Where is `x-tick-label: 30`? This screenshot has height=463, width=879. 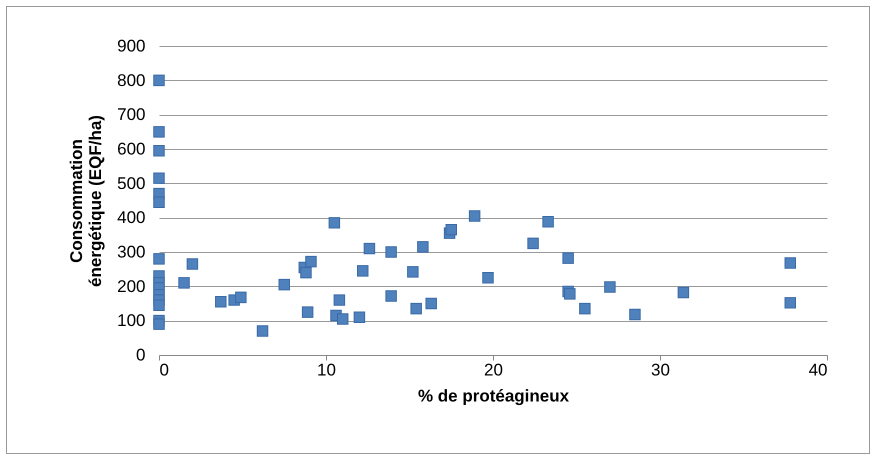 x-tick-label: 30 is located at coordinates (660, 370).